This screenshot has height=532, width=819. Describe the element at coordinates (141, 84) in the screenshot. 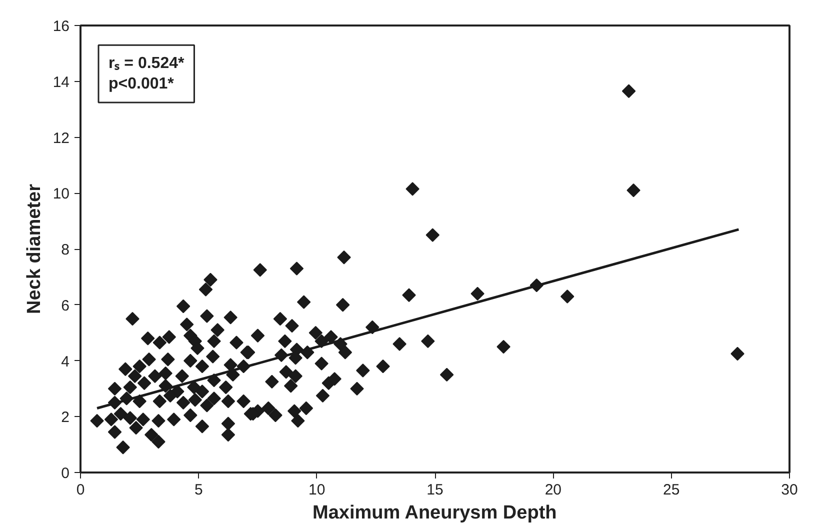

I see `annotation: p<0.001*` at that location.